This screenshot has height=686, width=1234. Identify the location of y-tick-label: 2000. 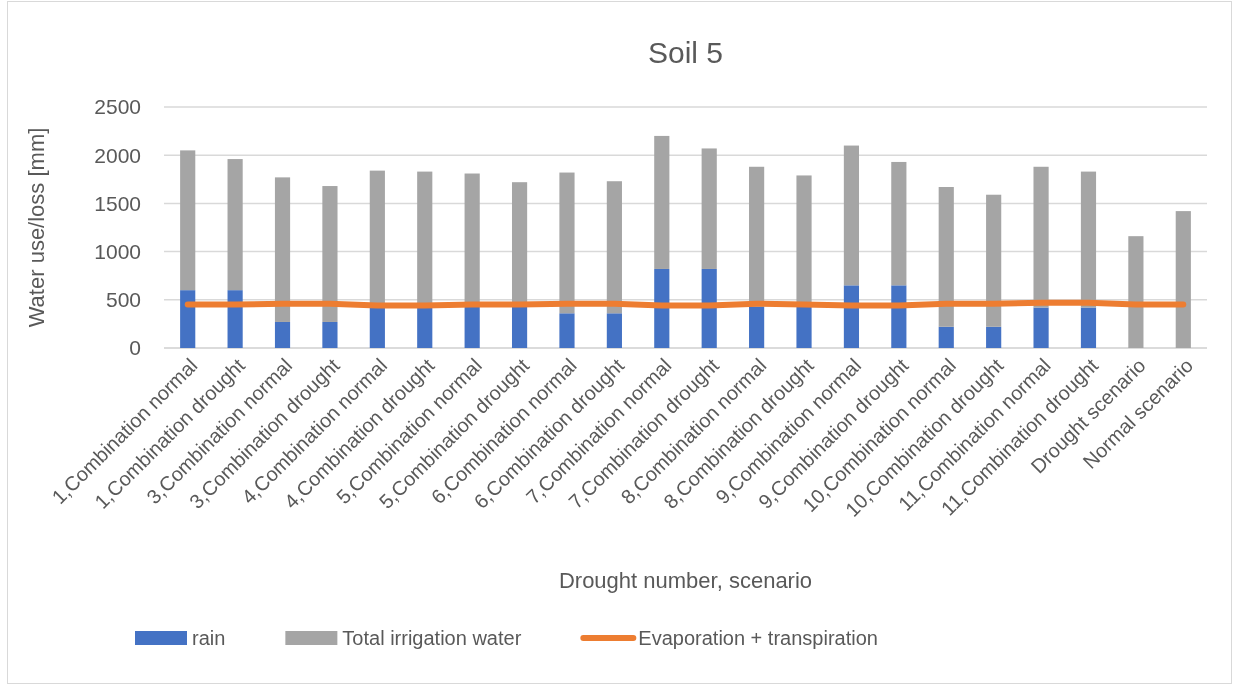
(117, 155).